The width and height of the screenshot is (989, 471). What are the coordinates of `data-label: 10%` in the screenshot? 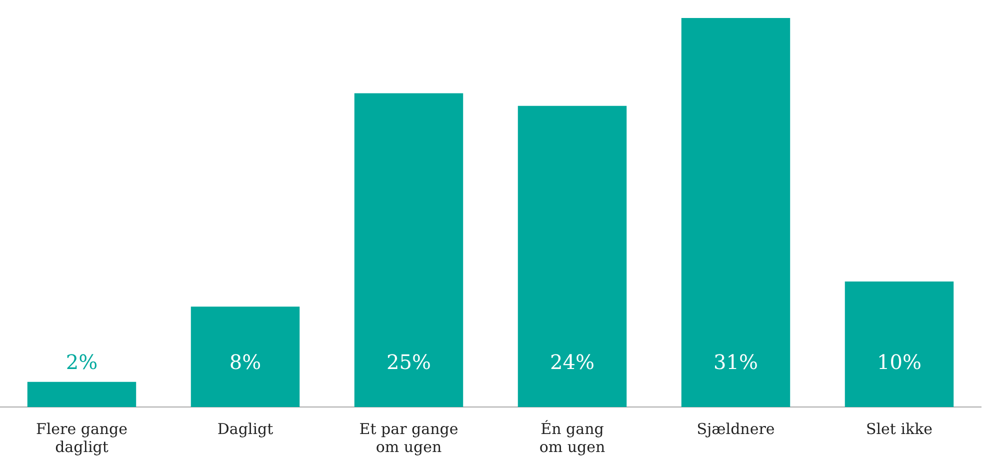 It's located at (899, 362).